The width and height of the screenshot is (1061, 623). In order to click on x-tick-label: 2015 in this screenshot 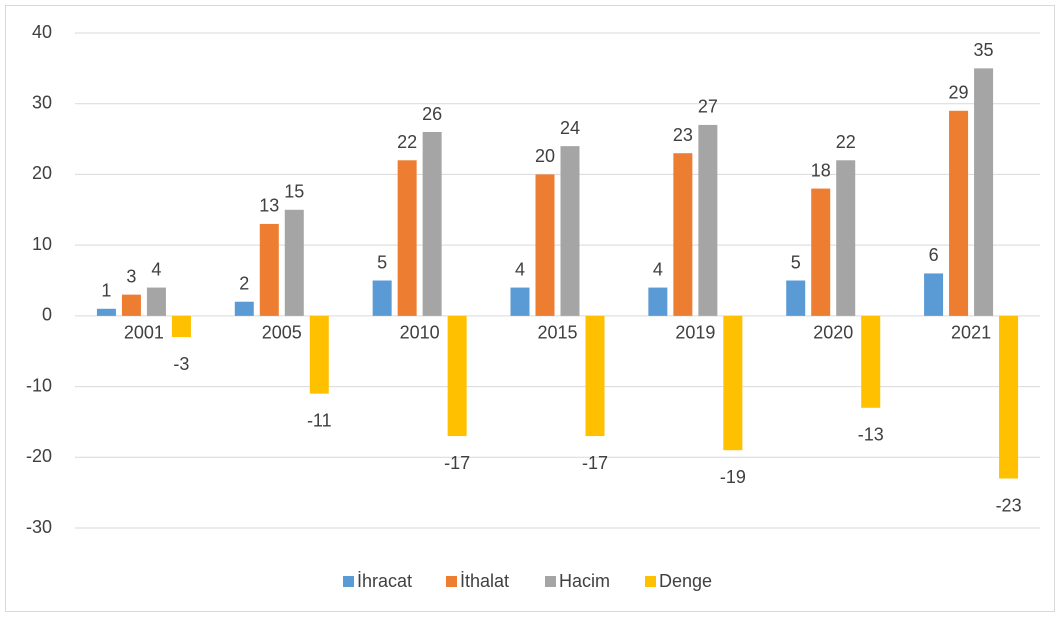, I will do `click(557, 333)`.